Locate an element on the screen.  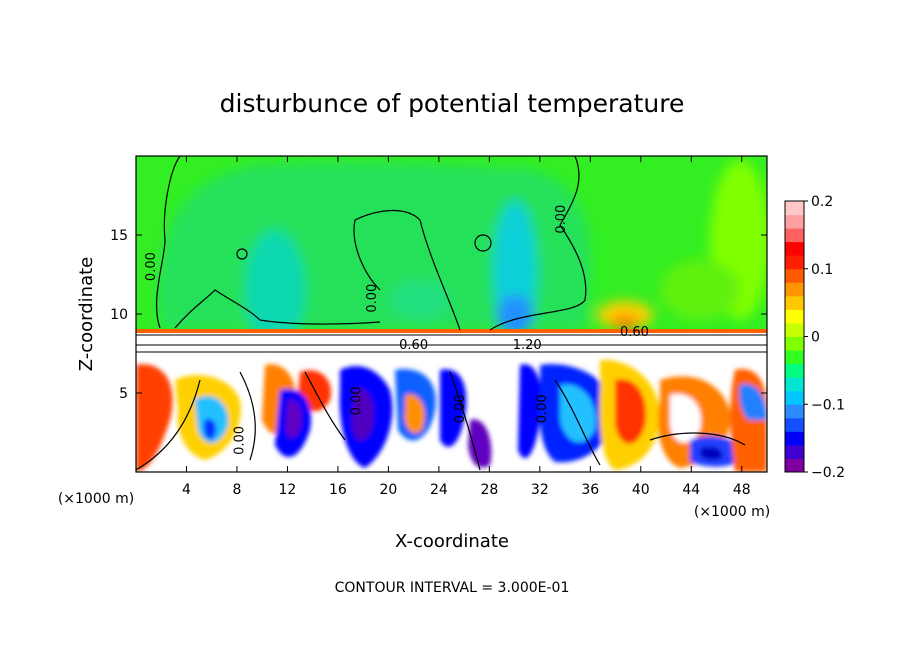
x-tick-label: 48 is located at coordinates (742, 490).